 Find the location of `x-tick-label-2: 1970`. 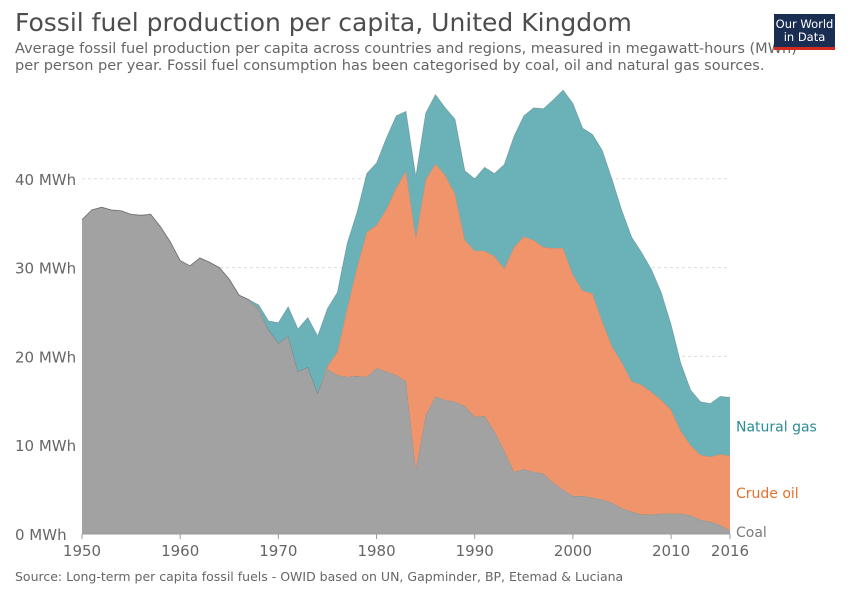

x-tick-label-2: 1970 is located at coordinates (278, 551).